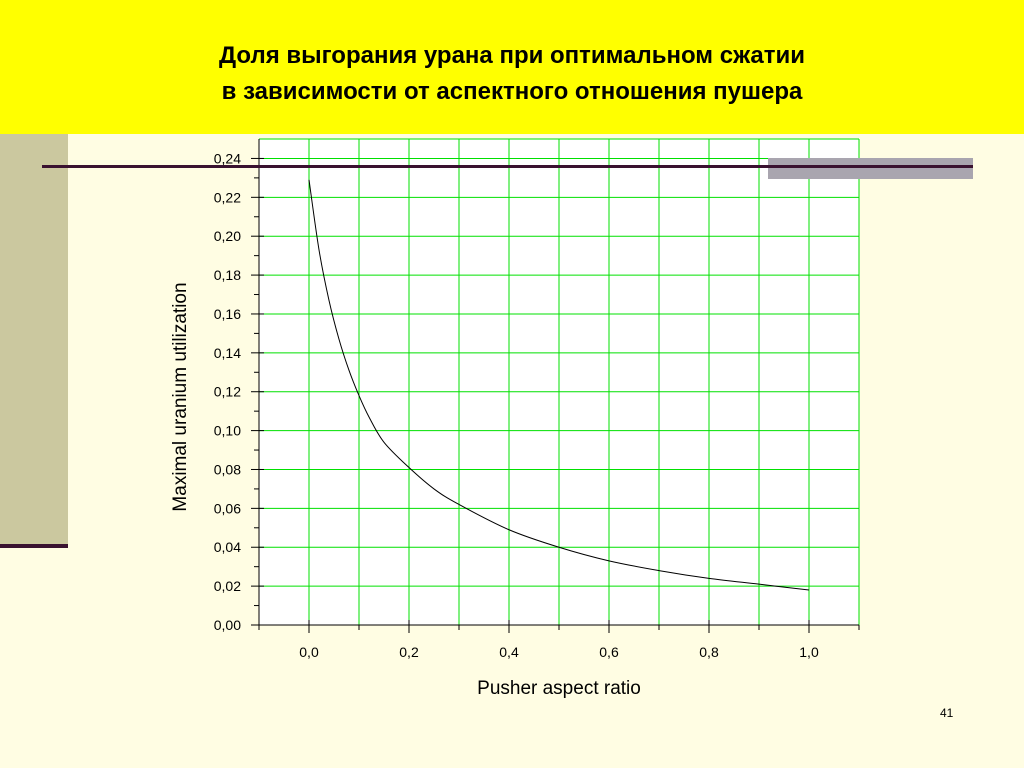 The image size is (1024, 768). Describe the element at coordinates (227, 353) in the screenshot. I see `y-tick-label: 0,14` at that location.